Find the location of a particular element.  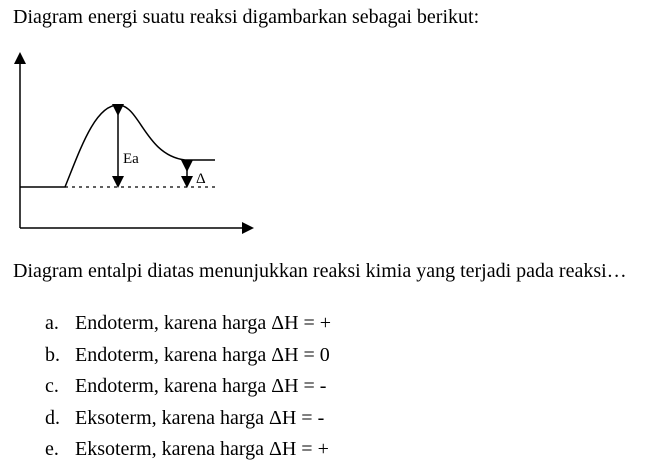

option-text: Endoterm, karena harga ΔH = - is located at coordinates (201, 386).